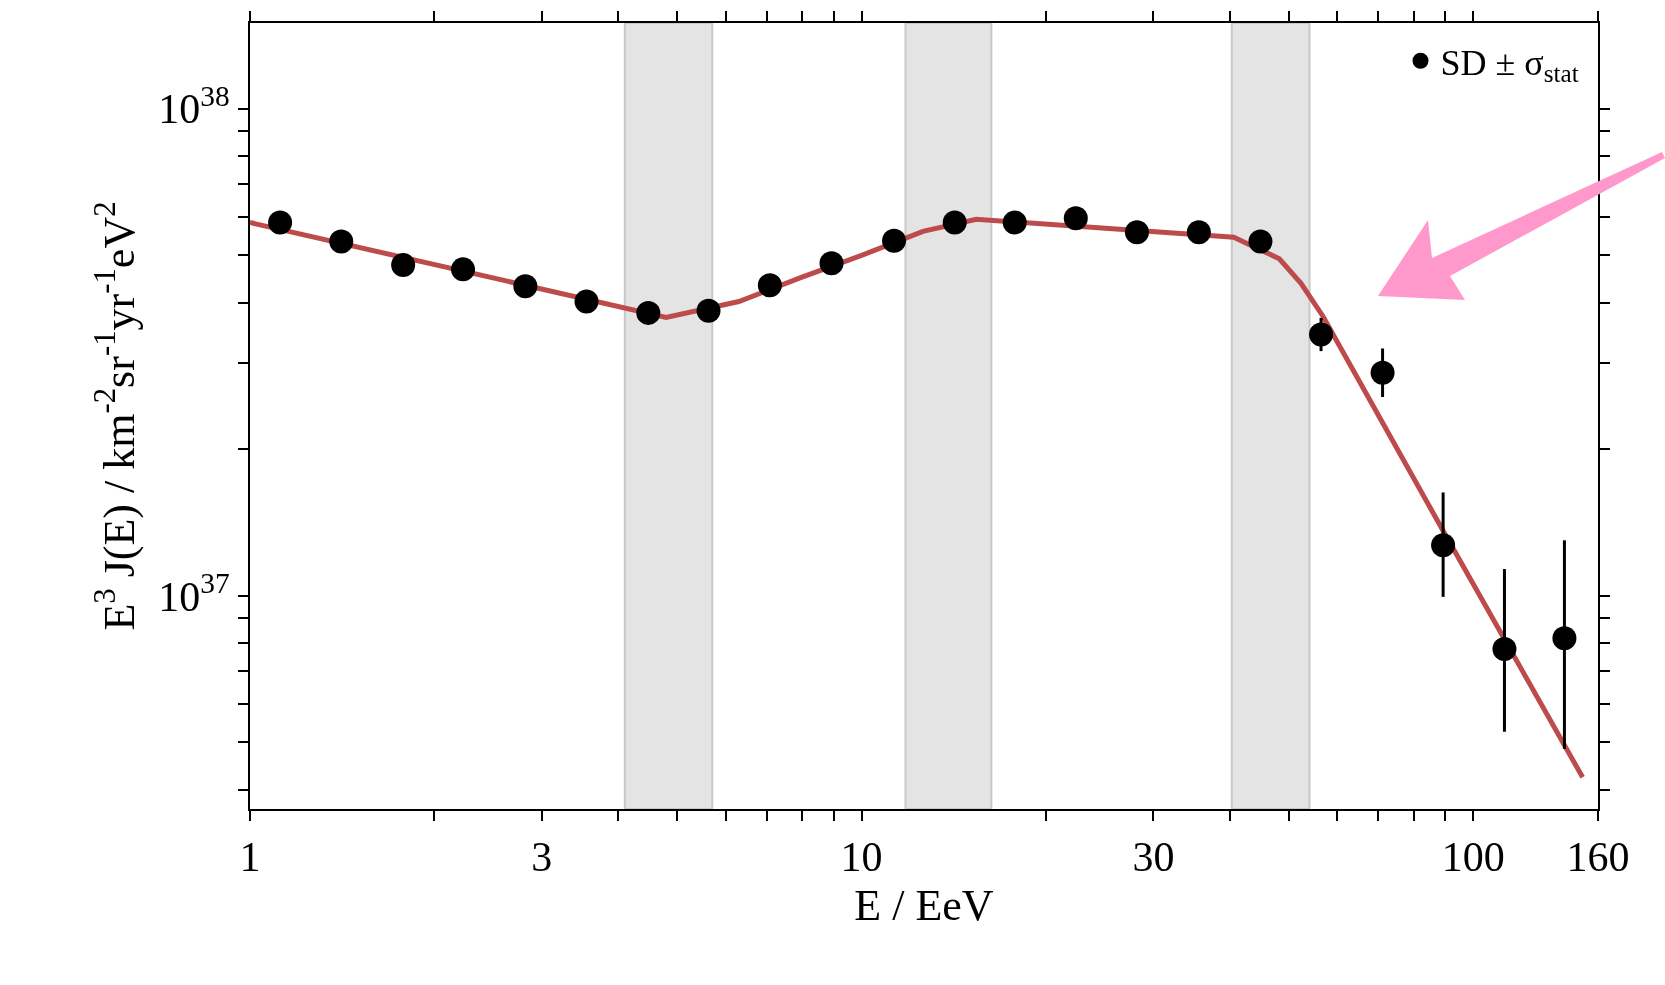 The width and height of the screenshot is (1665, 985). I want to click on x-tick-label: 160, so click(1598, 857).